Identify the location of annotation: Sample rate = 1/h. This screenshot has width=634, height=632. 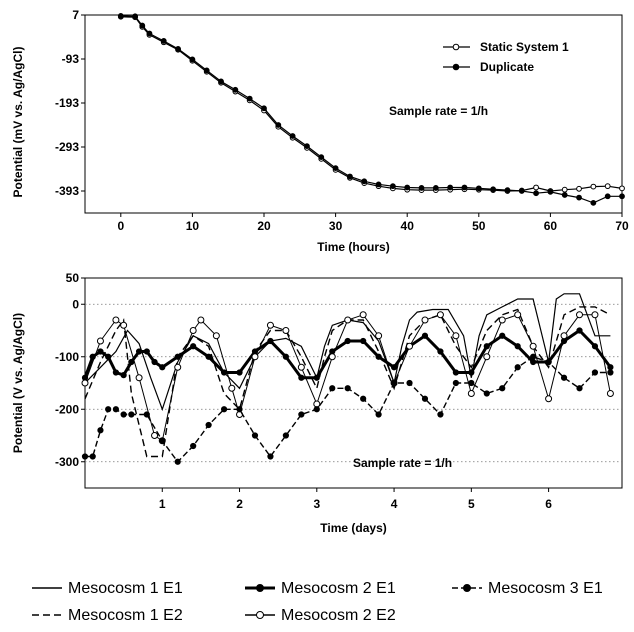
(402, 463).